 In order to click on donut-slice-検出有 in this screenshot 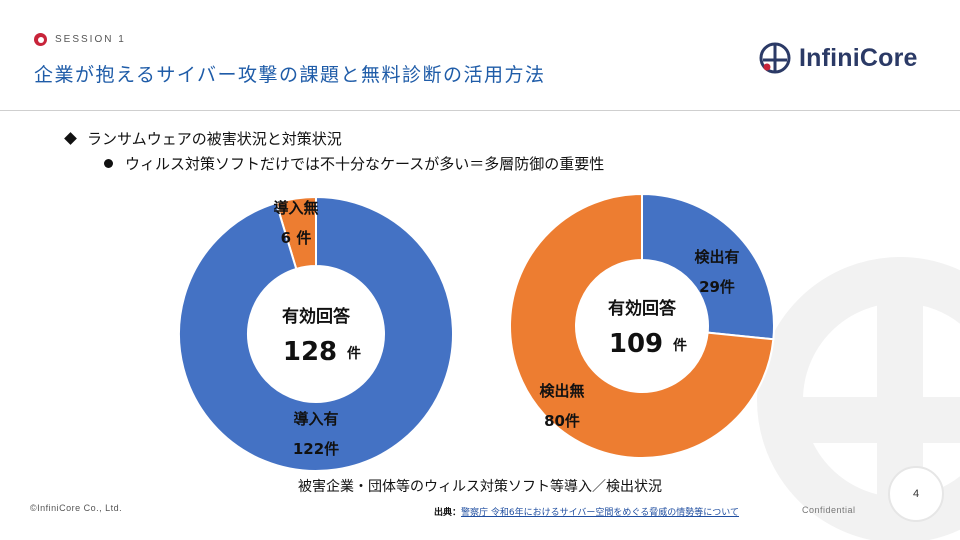, I will do `click(708, 266)`.